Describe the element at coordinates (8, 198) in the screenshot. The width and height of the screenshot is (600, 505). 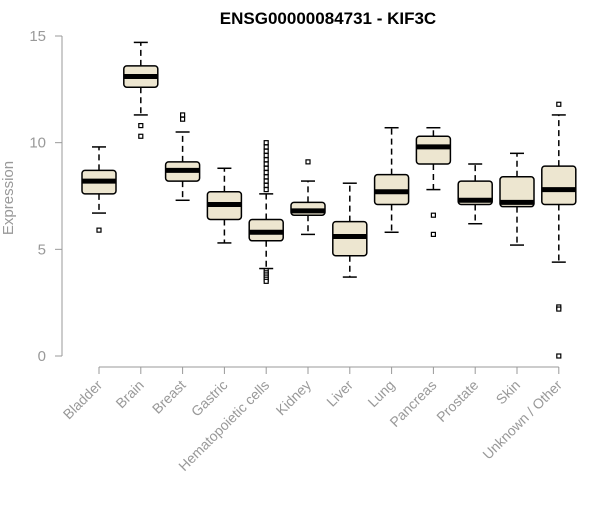
I see `y-axis-title: Expression` at that location.